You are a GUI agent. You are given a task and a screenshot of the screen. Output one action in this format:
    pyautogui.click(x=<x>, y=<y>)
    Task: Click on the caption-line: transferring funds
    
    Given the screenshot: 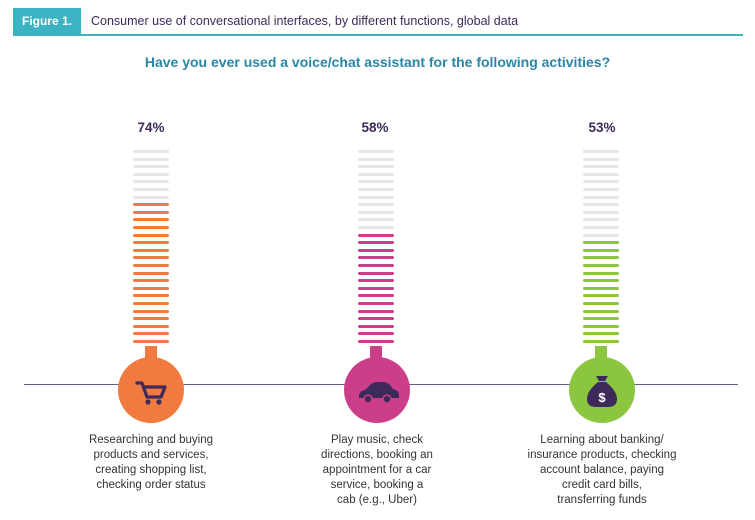 What is the action you would take?
    pyautogui.click(x=602, y=500)
    